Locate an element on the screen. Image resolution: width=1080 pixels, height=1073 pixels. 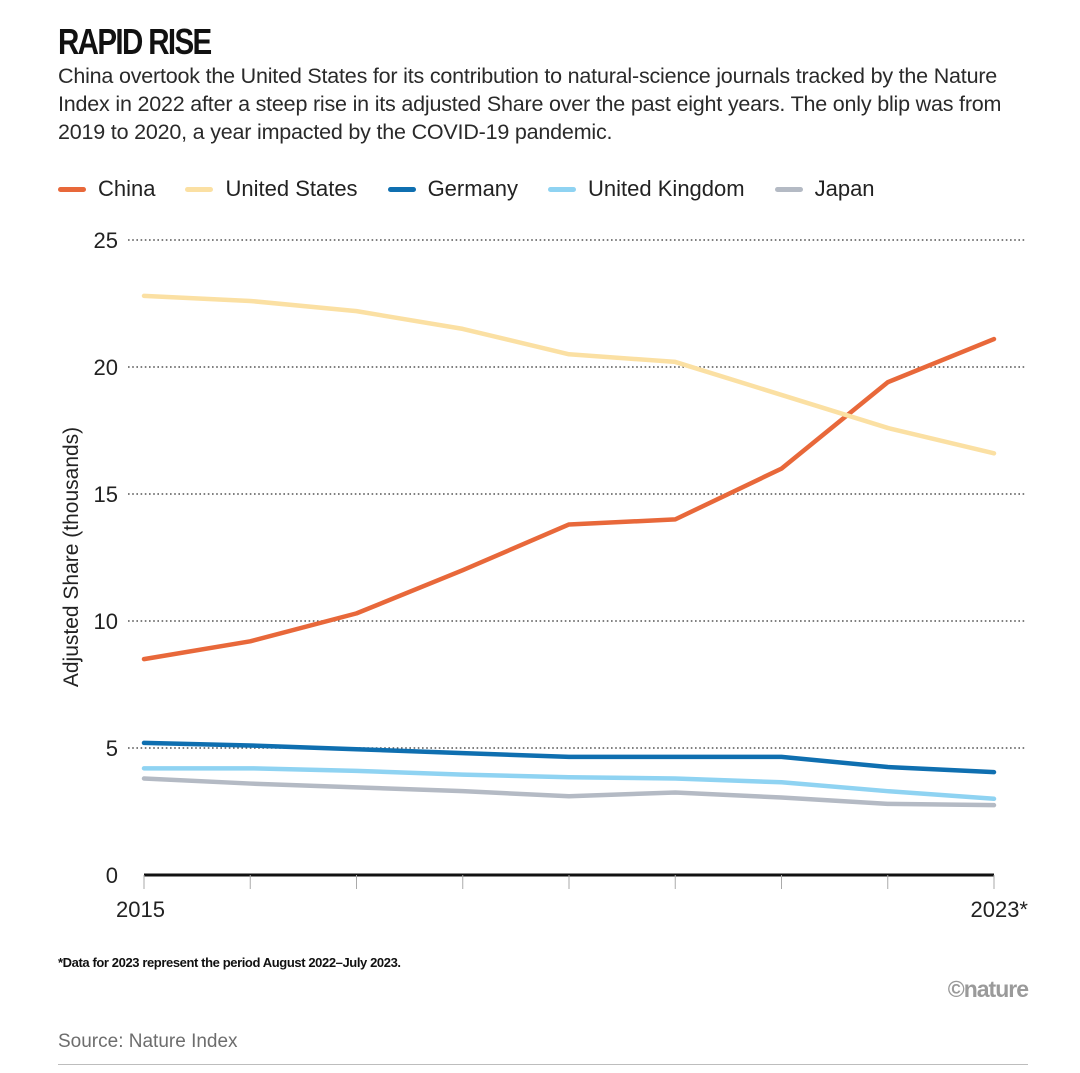
legend-item-germany: Germany is located at coordinates (453, 189).